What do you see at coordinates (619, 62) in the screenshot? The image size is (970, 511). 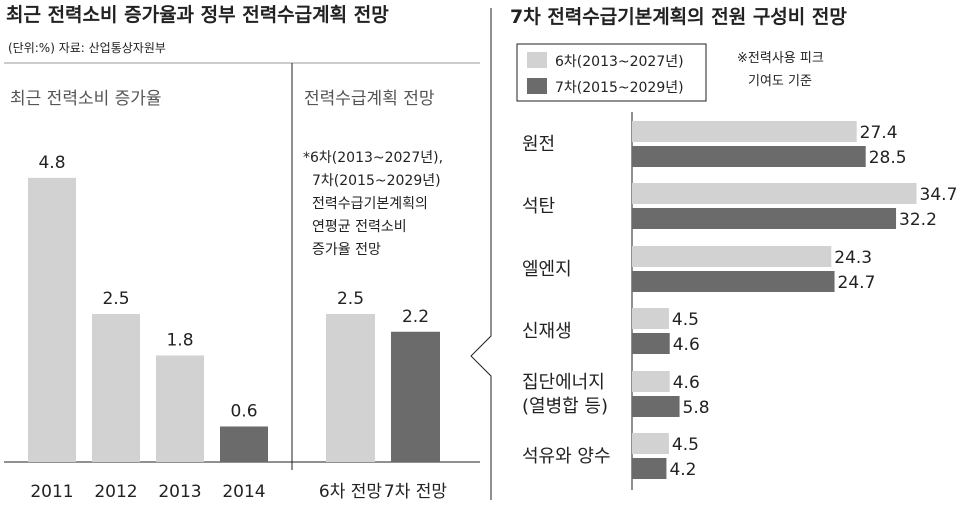 I see `legend-label-0: 6차(2013~2027년)` at bounding box center [619, 62].